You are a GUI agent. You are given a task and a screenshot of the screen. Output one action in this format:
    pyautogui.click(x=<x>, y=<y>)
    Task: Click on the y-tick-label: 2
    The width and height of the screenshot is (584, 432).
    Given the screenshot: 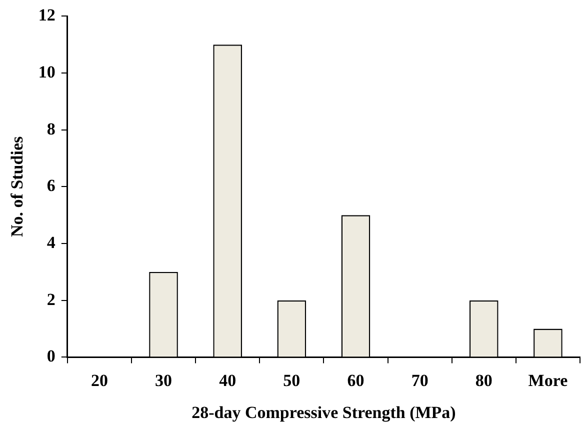 What is the action you would take?
    pyautogui.click(x=51, y=299)
    